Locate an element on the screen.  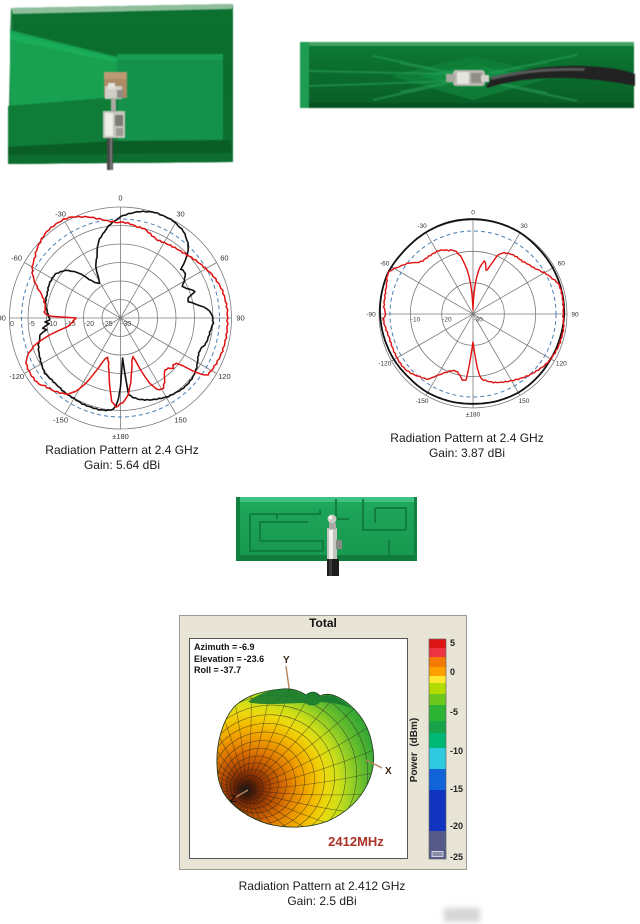
svg-text: 5 is located at coordinates (452, 643).